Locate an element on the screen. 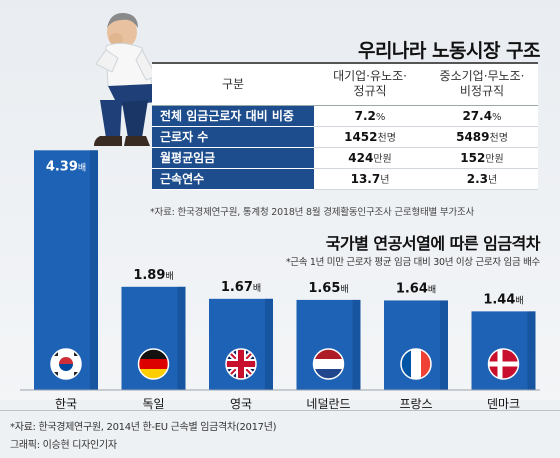 Image resolution: width=560 pixels, height=458 pixels. table-row: 전체 임금근로자 대비 비중 7.2% 27.4% is located at coordinates (345, 116).